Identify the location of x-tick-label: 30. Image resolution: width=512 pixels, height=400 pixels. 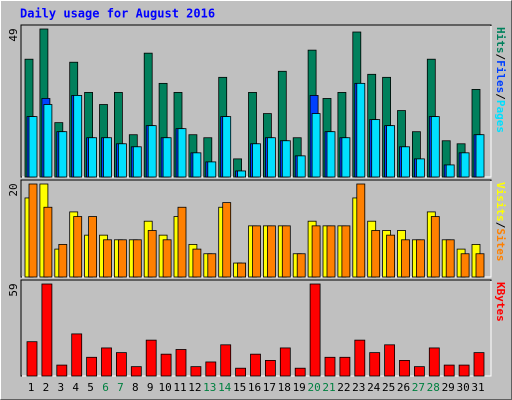
(462, 387).